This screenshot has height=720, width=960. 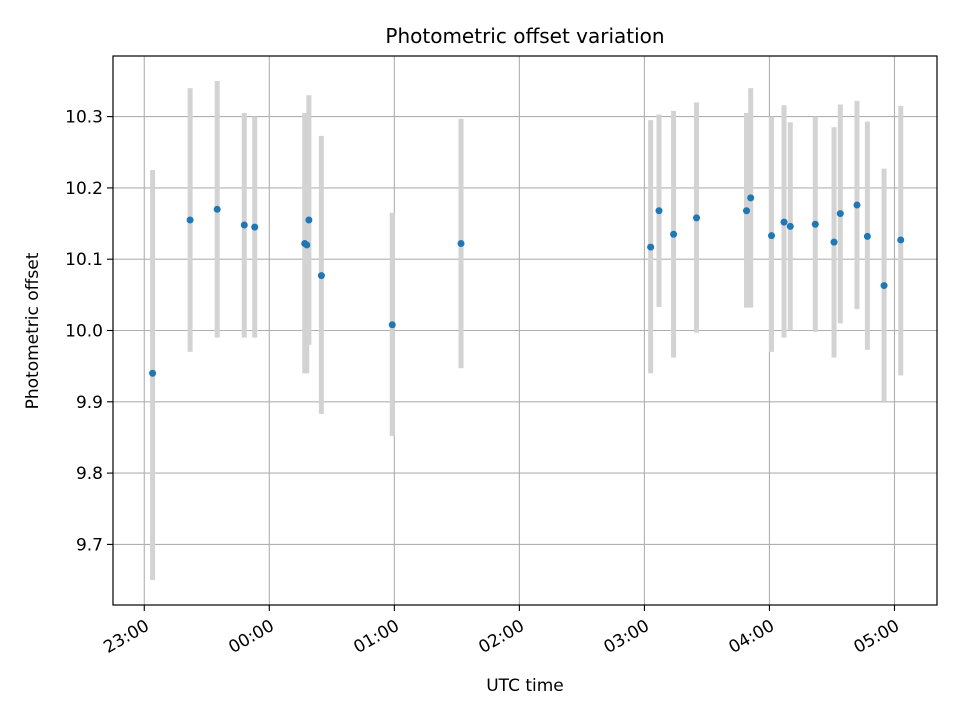 What do you see at coordinates (89, 545) in the screenshot?
I see `y-tick-label: 9.7` at bounding box center [89, 545].